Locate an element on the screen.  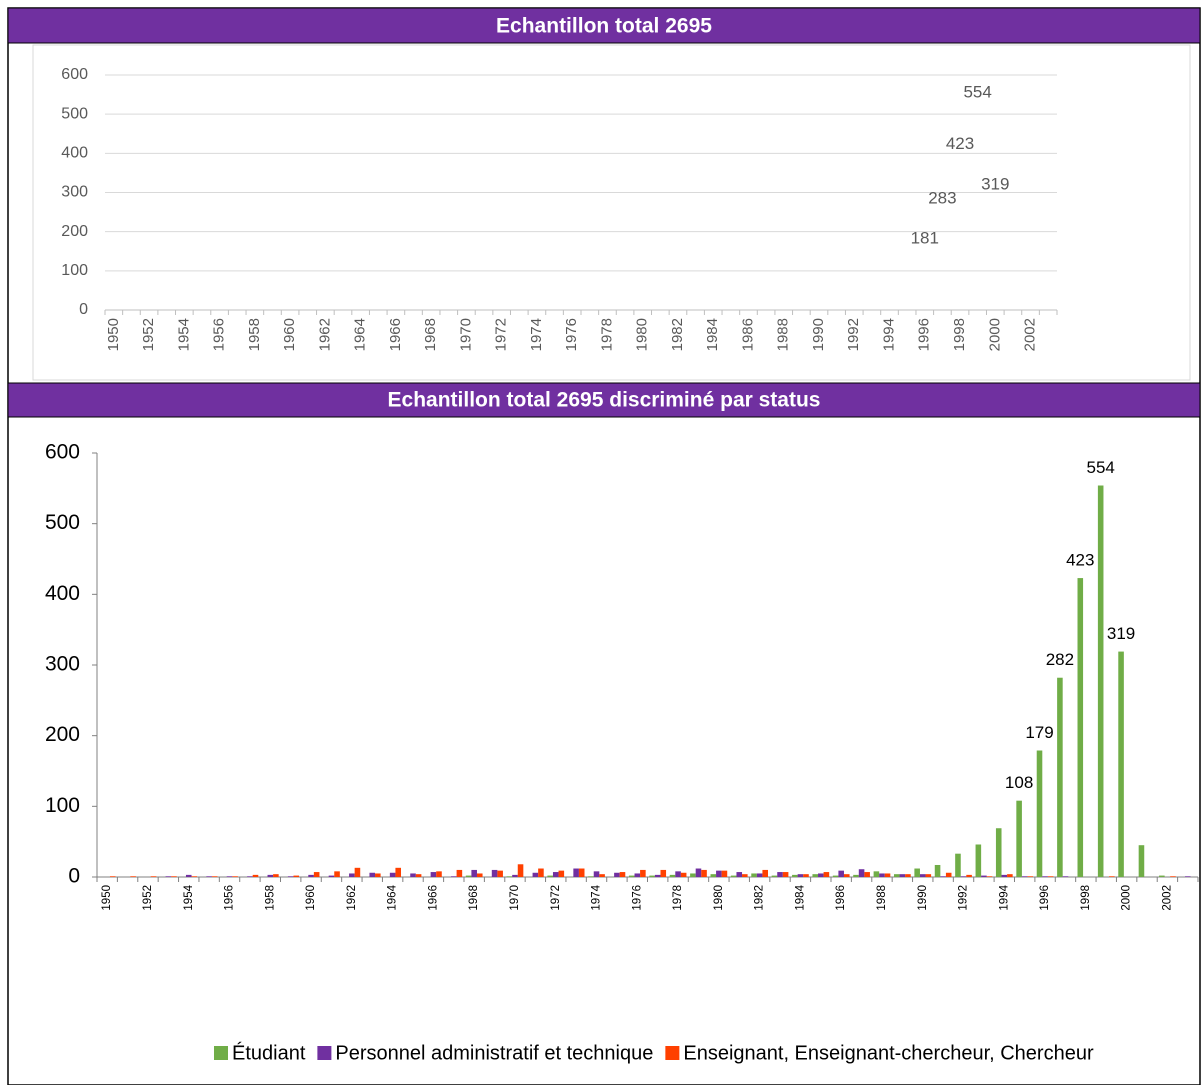
x-tick-label: 1950 is located at coordinates (107, 898).